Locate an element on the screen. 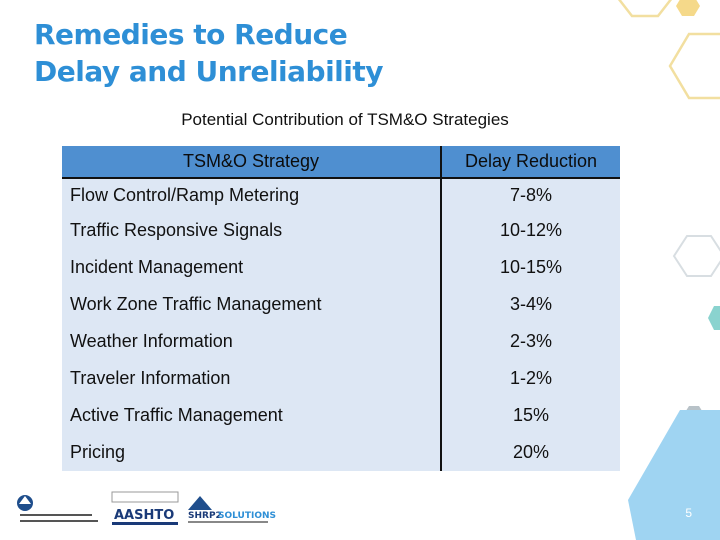 This screenshot has height=540, width=720. reduction-cell: 2-3% is located at coordinates (530, 341).